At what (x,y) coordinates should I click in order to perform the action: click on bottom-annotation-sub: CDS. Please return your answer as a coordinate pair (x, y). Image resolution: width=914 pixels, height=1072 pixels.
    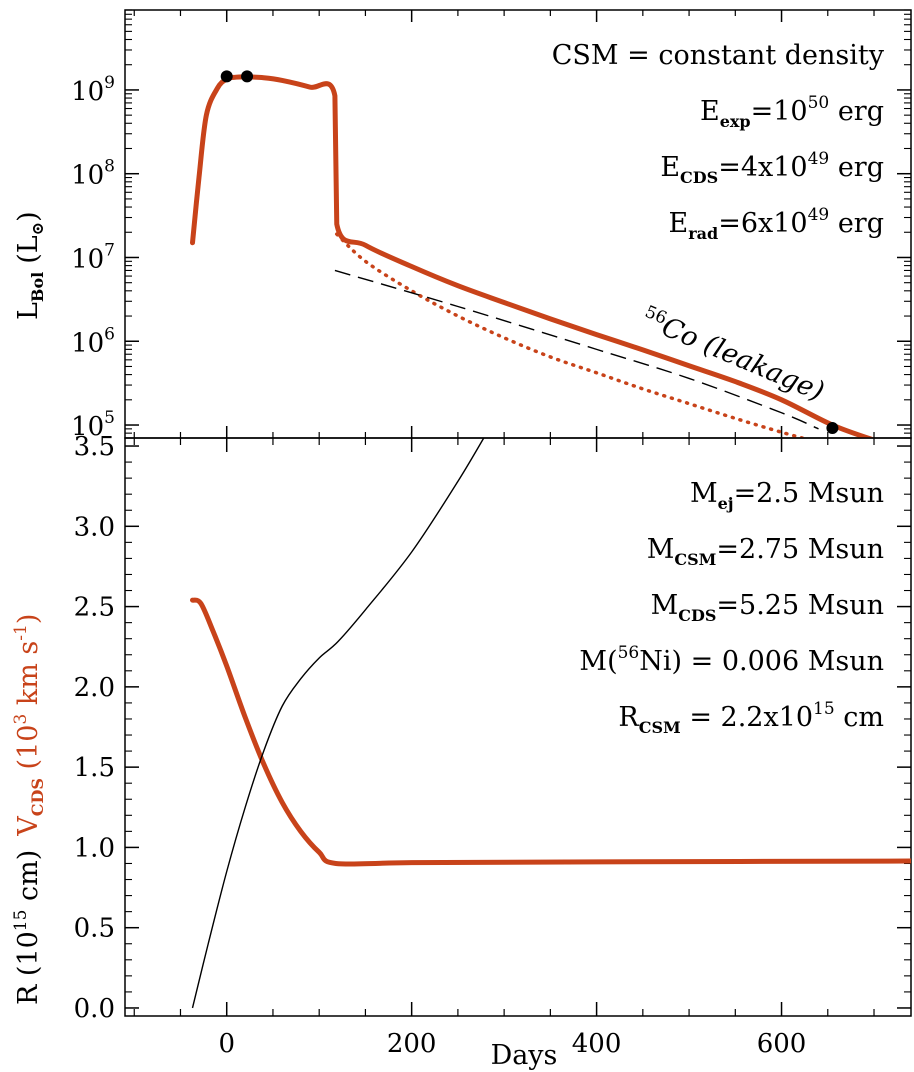
    Looking at the image, I should click on (697, 615).